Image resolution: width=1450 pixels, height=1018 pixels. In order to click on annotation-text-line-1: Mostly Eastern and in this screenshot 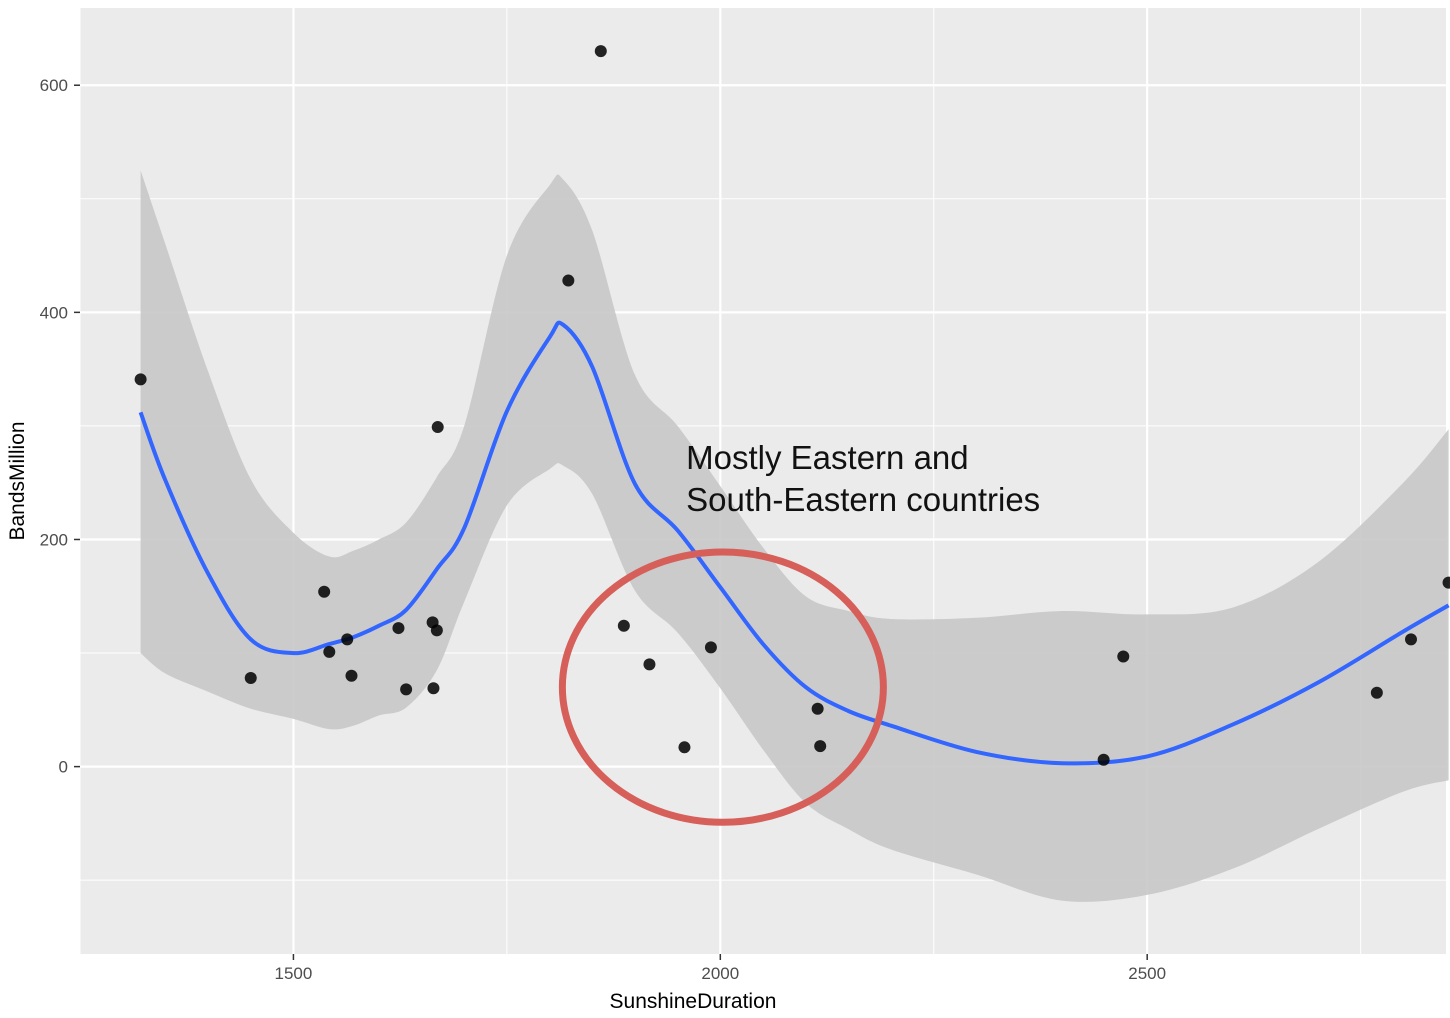, I will do `click(827, 457)`.